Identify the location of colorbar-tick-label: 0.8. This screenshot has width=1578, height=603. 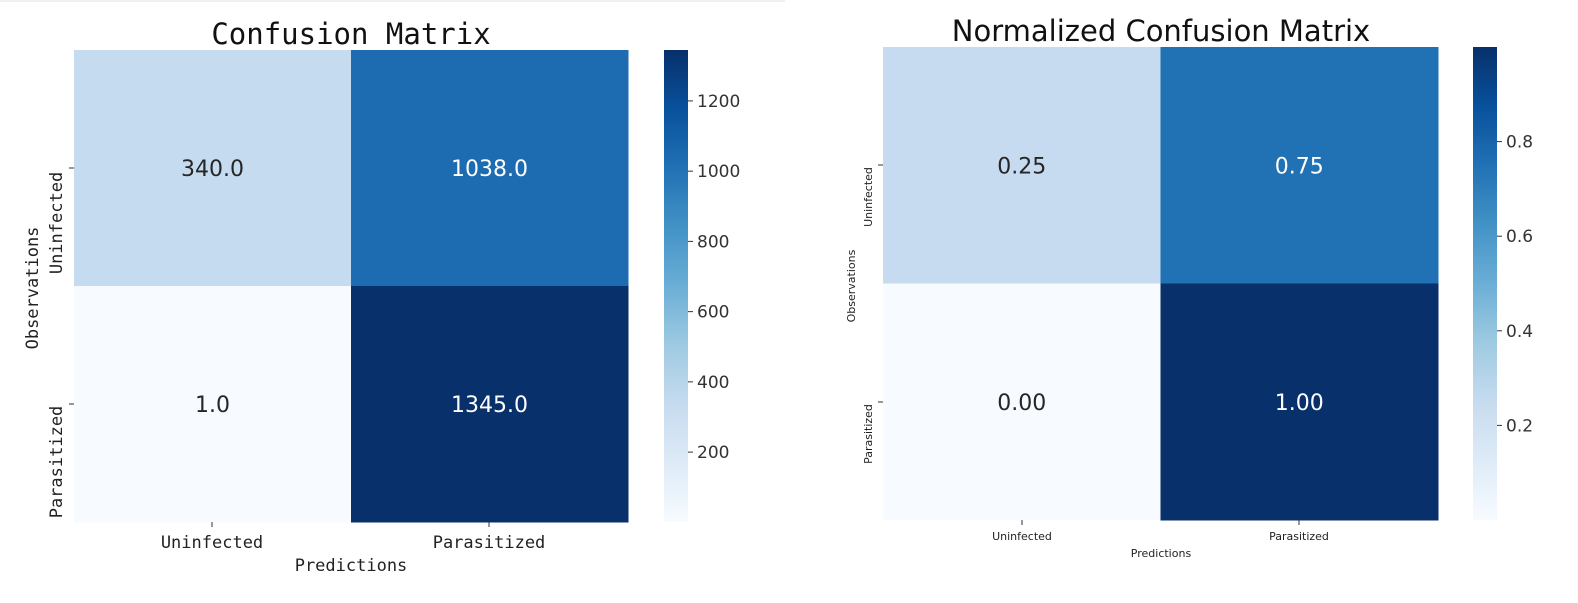
(1519, 143).